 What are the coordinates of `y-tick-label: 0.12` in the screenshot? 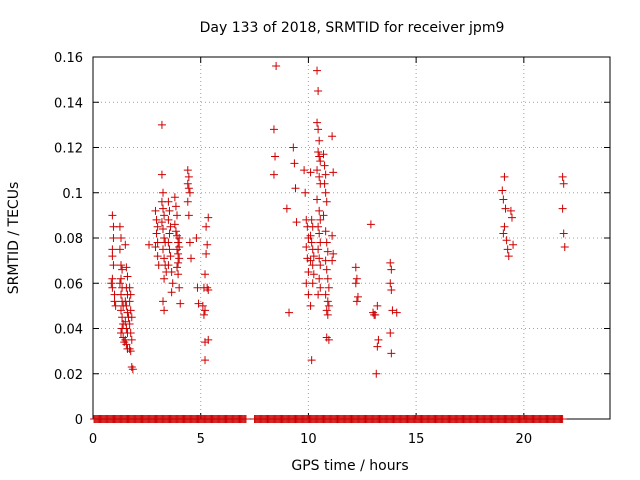 It's located at (68, 149).